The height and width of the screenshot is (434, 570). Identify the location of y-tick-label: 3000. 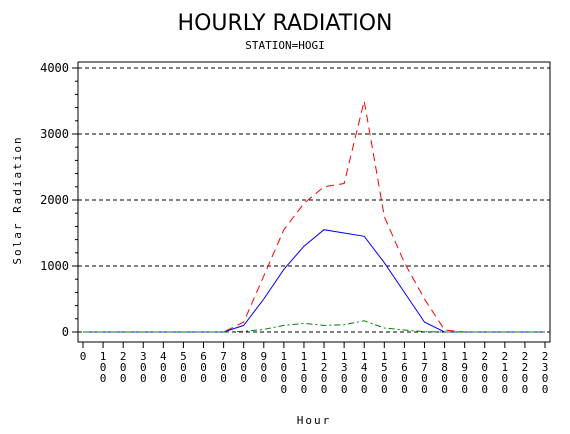
(54, 134).